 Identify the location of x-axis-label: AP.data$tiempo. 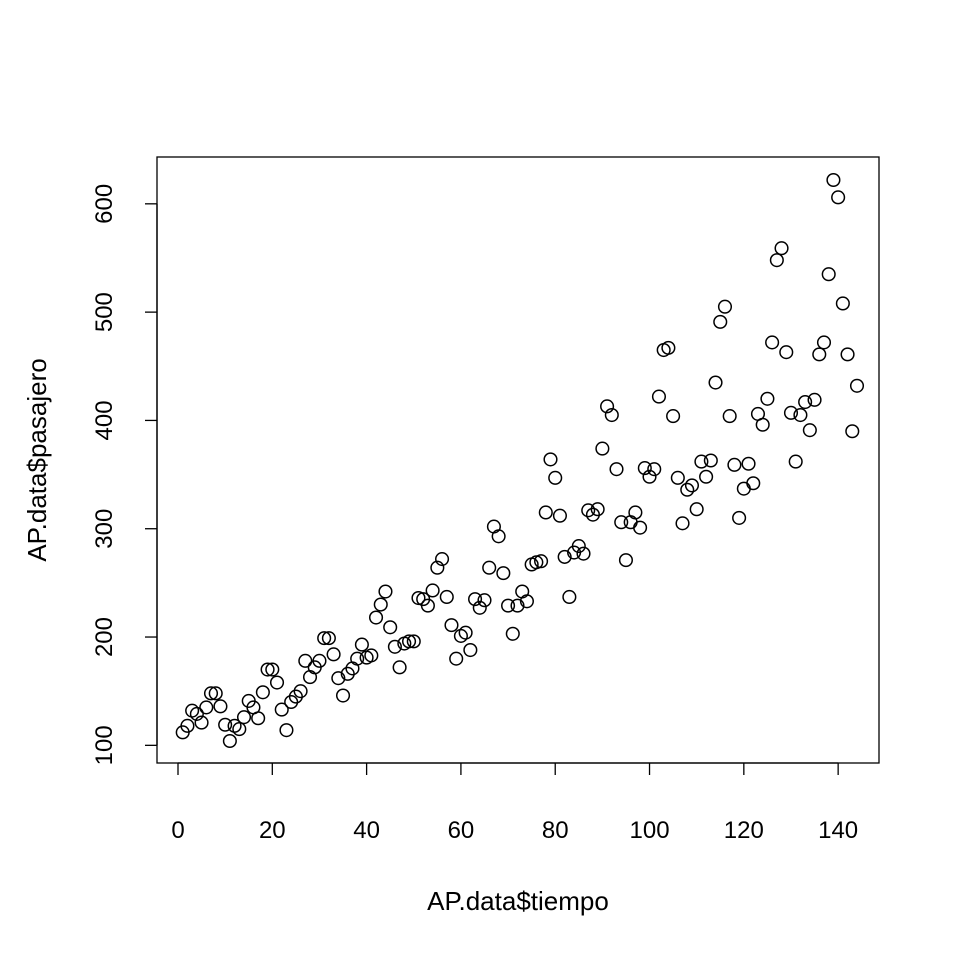
(518, 901).